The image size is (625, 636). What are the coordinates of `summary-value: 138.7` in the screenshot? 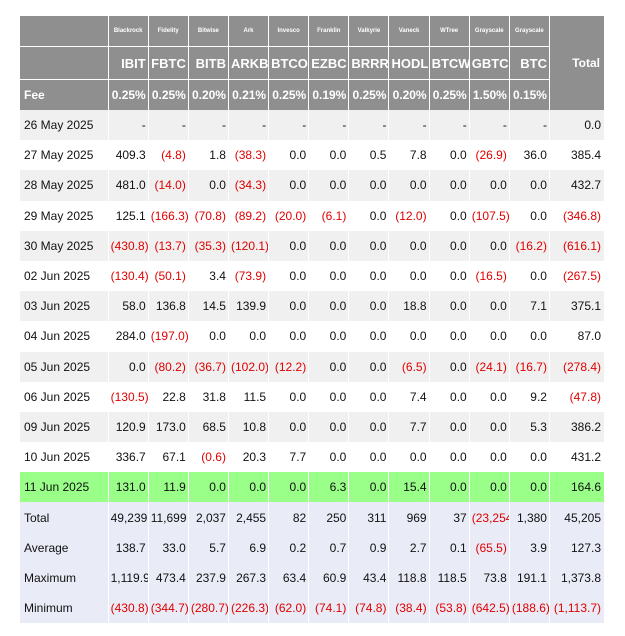 It's located at (127, 547).